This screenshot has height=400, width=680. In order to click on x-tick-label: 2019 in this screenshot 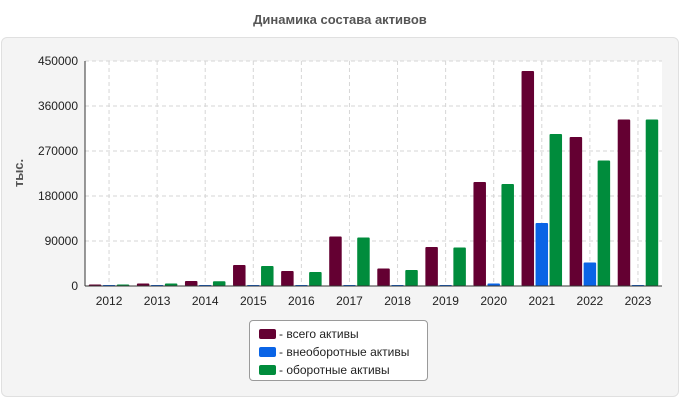, I will do `click(445, 301)`.